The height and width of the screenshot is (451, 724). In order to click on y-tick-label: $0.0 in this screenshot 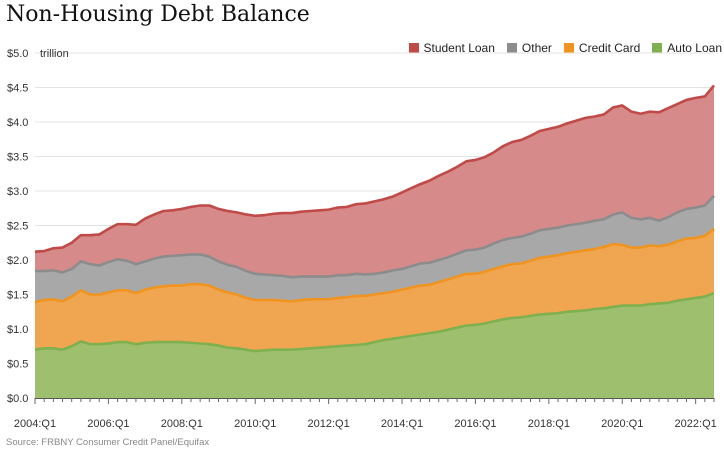, I will do `click(17, 399)`.